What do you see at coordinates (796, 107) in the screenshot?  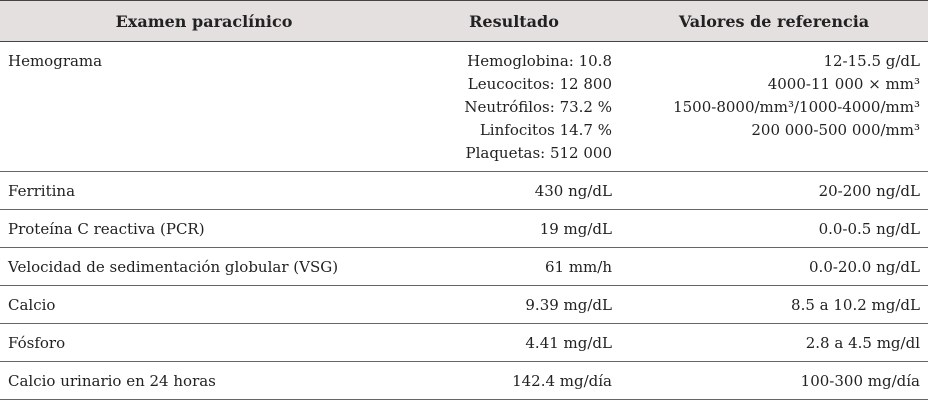 I see `reference-line: 1500-8000/mm³/1000-4000/mm³` at bounding box center [796, 107].